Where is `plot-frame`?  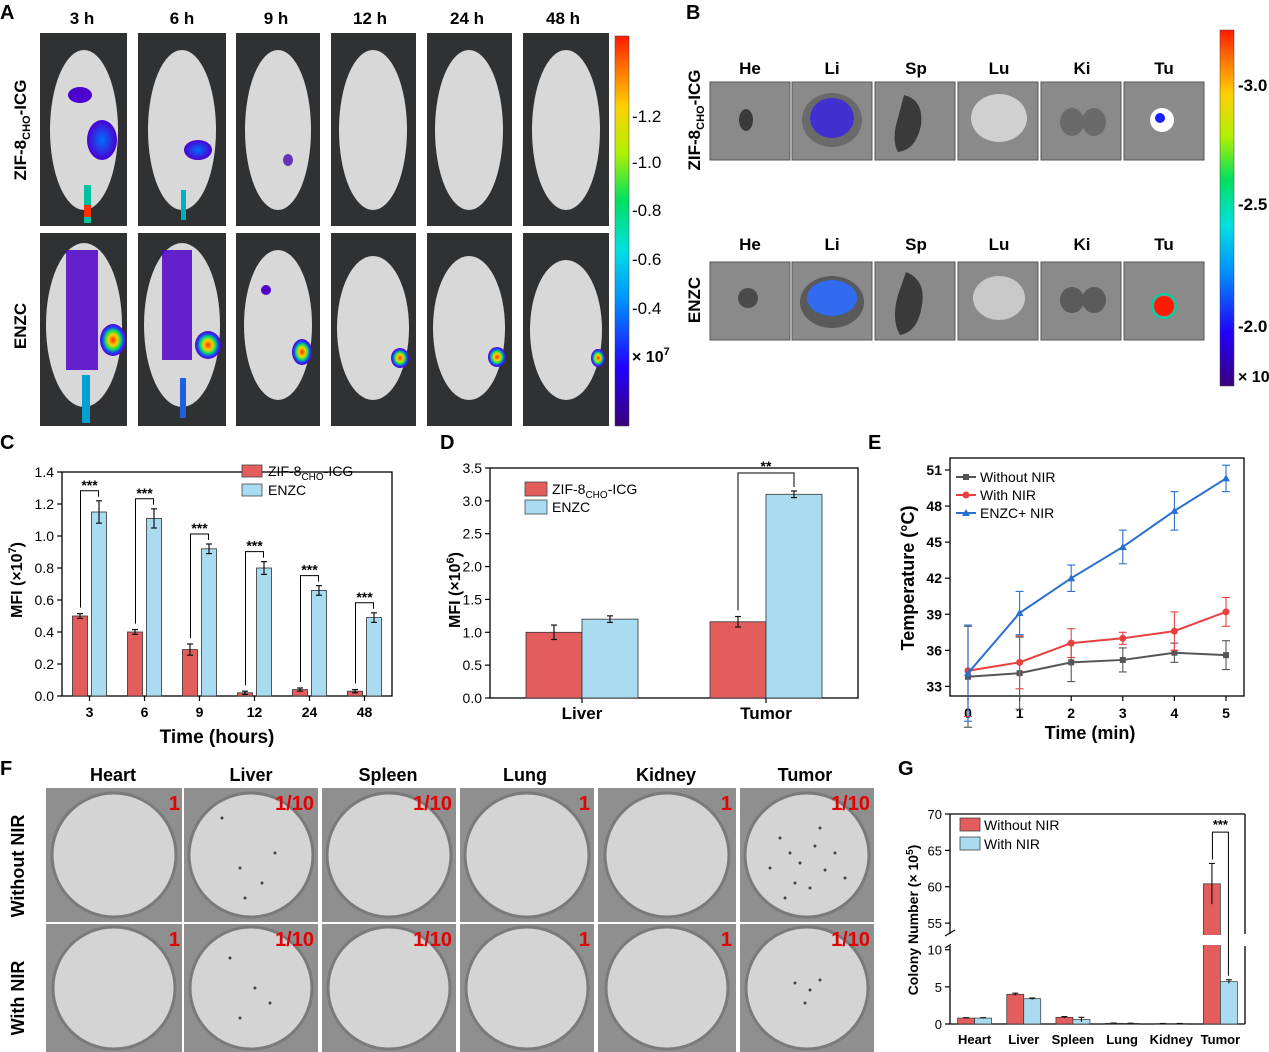
plot-frame is located at coordinates (1097, 577).